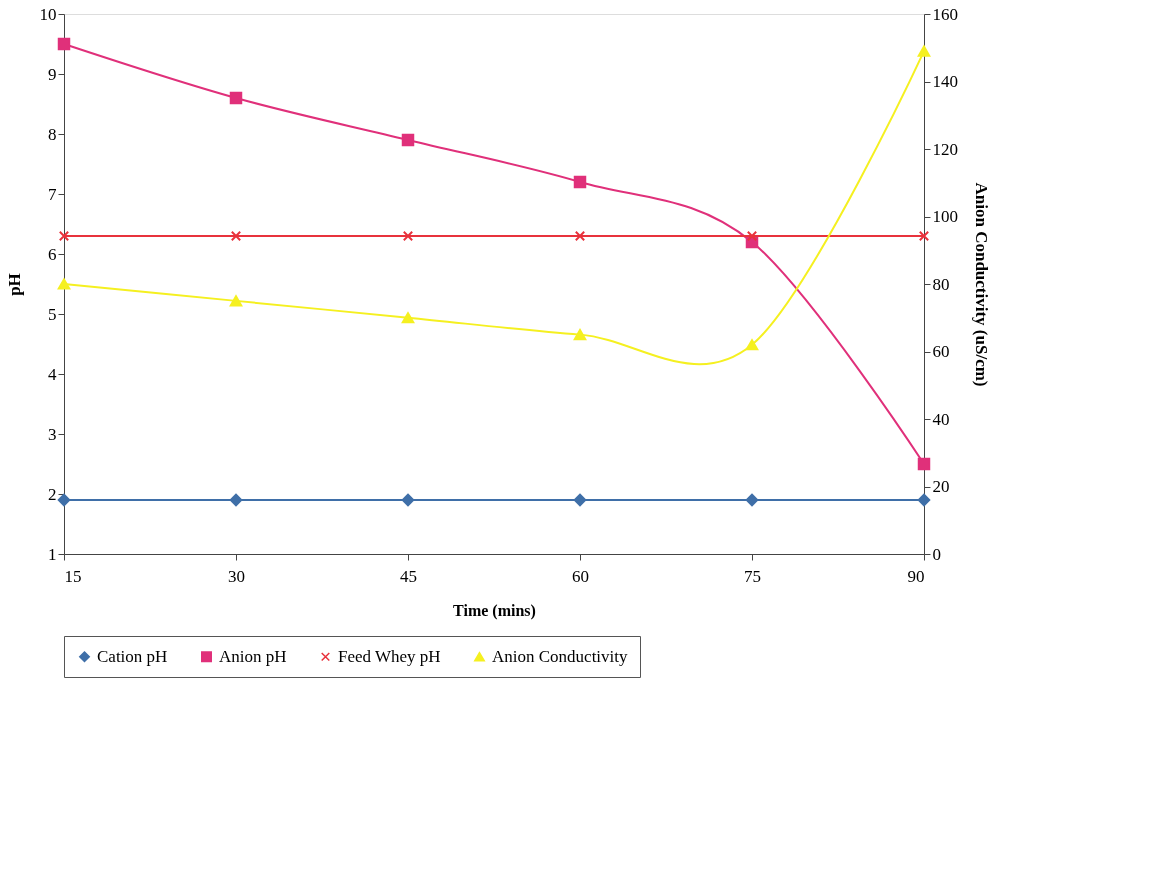 The image size is (1166, 870). Describe the element at coordinates (236, 576) in the screenshot. I see `x-tick-label: 30` at that location.